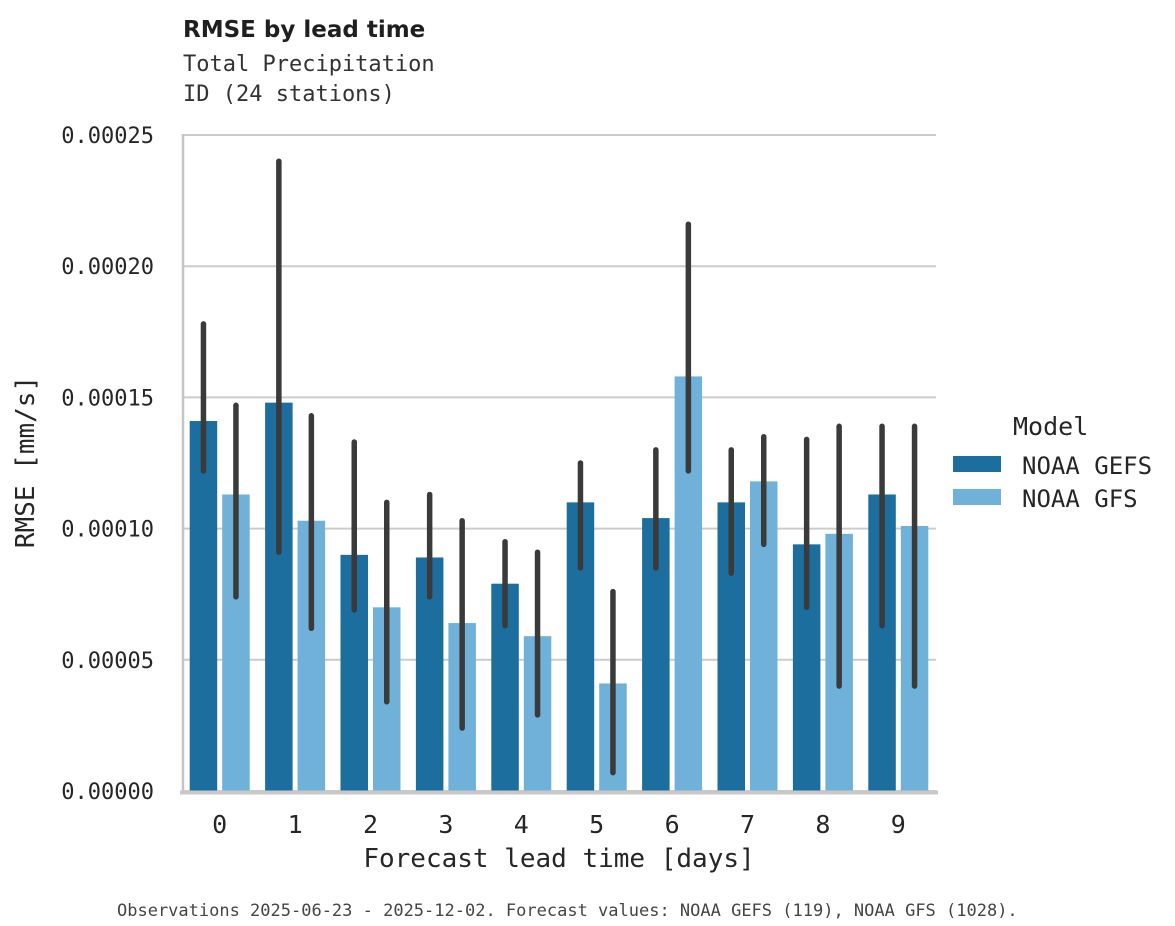 The width and height of the screenshot is (1175, 926). I want to click on x-tick-label: 1, so click(295, 824).